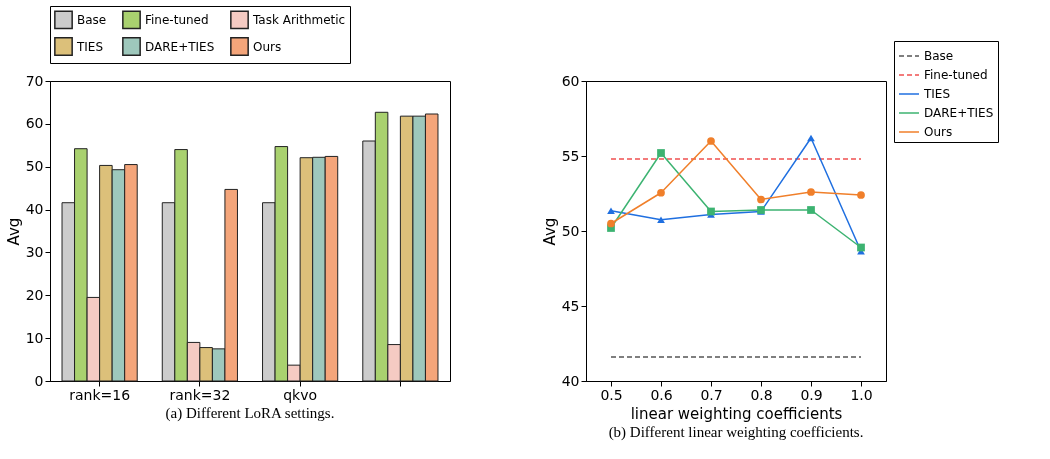  I want to click on x-tick-label: 1.0, so click(861, 394).